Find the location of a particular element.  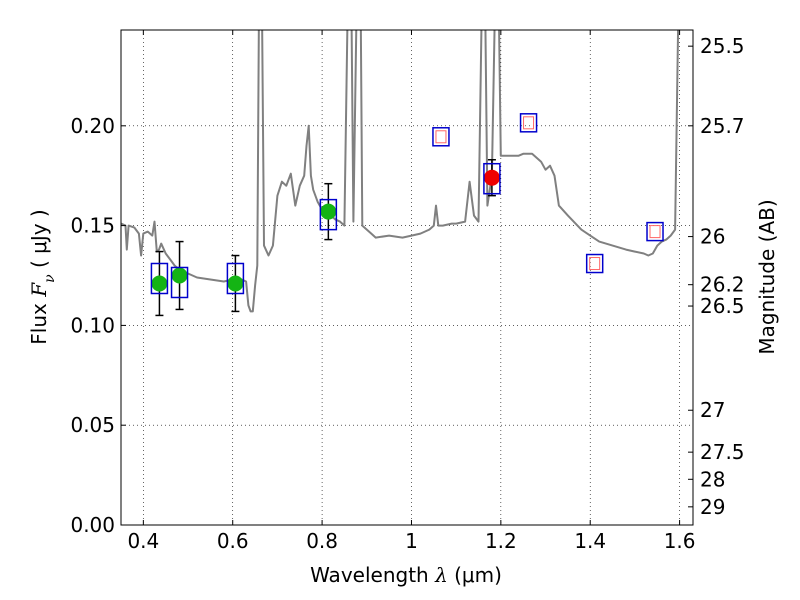

x-tick-label: 1.4 is located at coordinates (590, 541).